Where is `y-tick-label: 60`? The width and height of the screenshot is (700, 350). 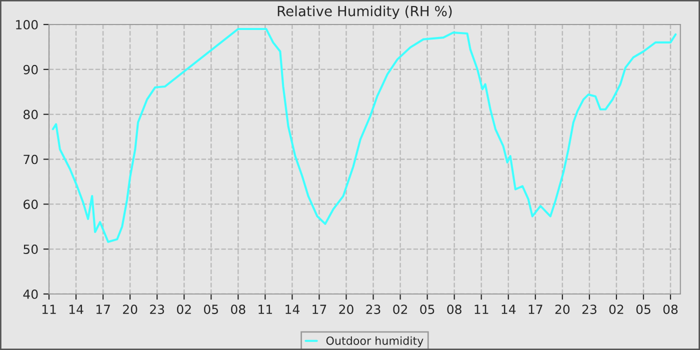 y-tick-label: 60 is located at coordinates (31, 205).